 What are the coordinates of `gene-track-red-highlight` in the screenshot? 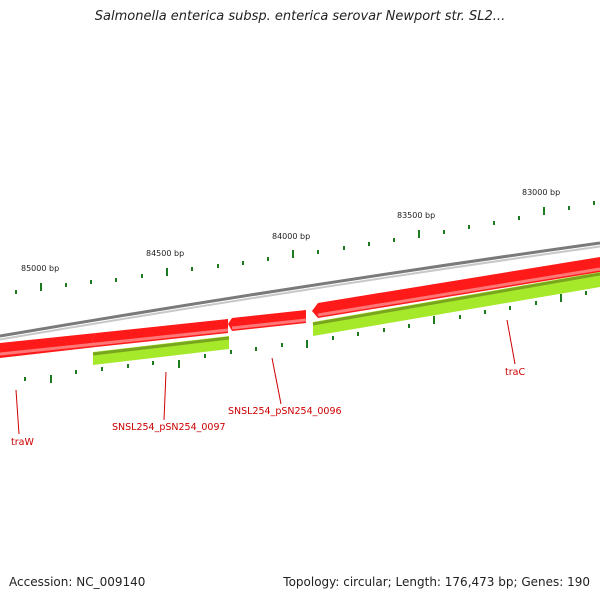 It's located at (300, 311).